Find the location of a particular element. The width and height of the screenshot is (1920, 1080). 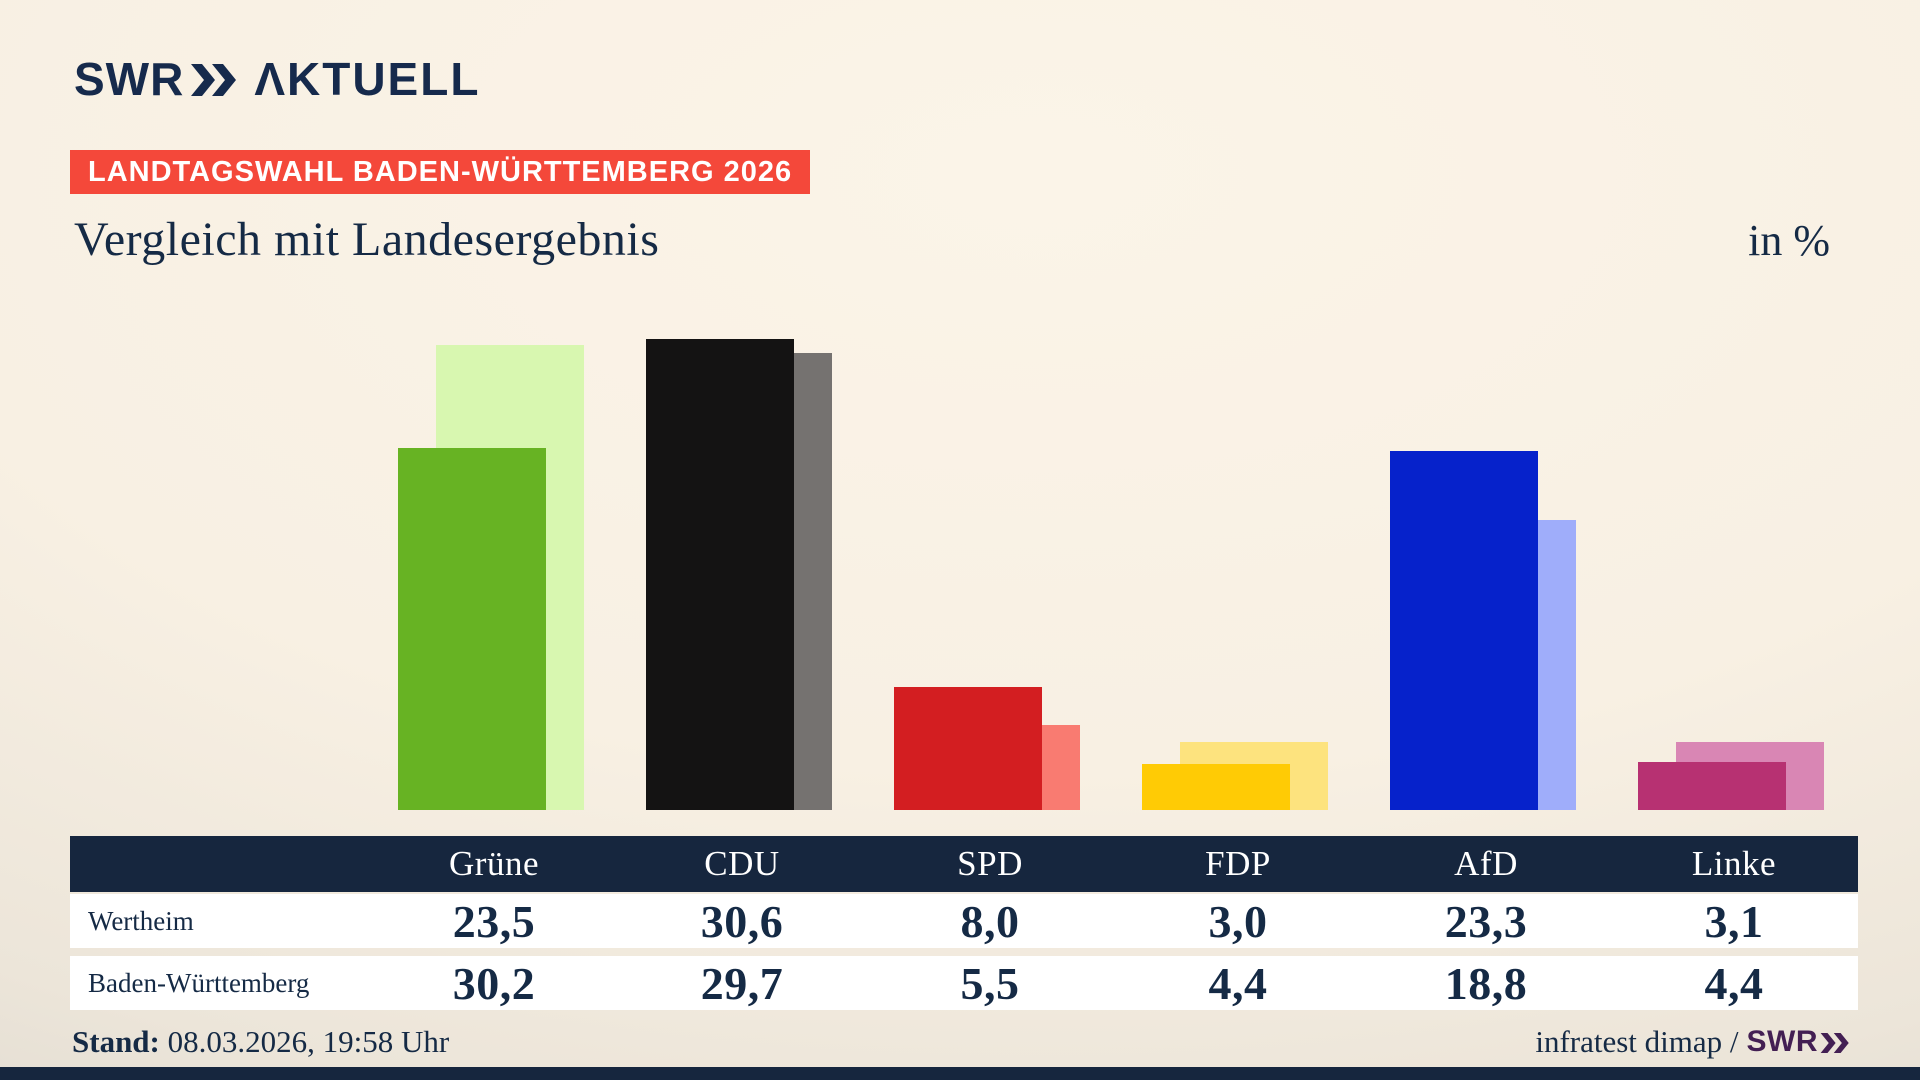

source-credit: infratest dimap / SWR is located at coordinates (1692, 1042).